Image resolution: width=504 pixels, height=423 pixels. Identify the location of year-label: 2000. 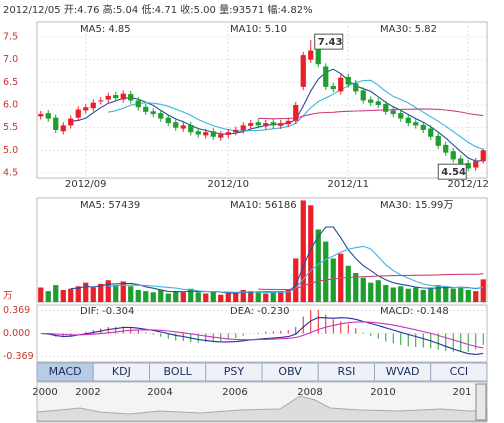
(44, 392).